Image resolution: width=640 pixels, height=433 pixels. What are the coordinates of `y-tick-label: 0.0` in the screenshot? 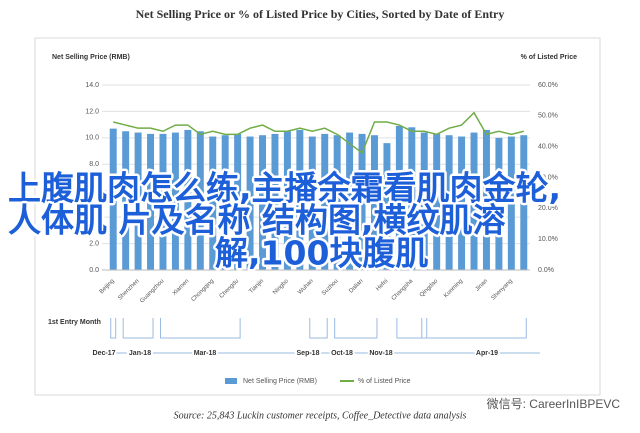 It's located at (94, 270).